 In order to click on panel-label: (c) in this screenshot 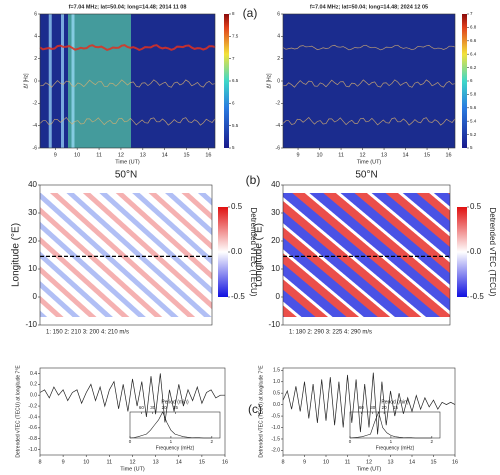, I will do `click(255, 409)`.